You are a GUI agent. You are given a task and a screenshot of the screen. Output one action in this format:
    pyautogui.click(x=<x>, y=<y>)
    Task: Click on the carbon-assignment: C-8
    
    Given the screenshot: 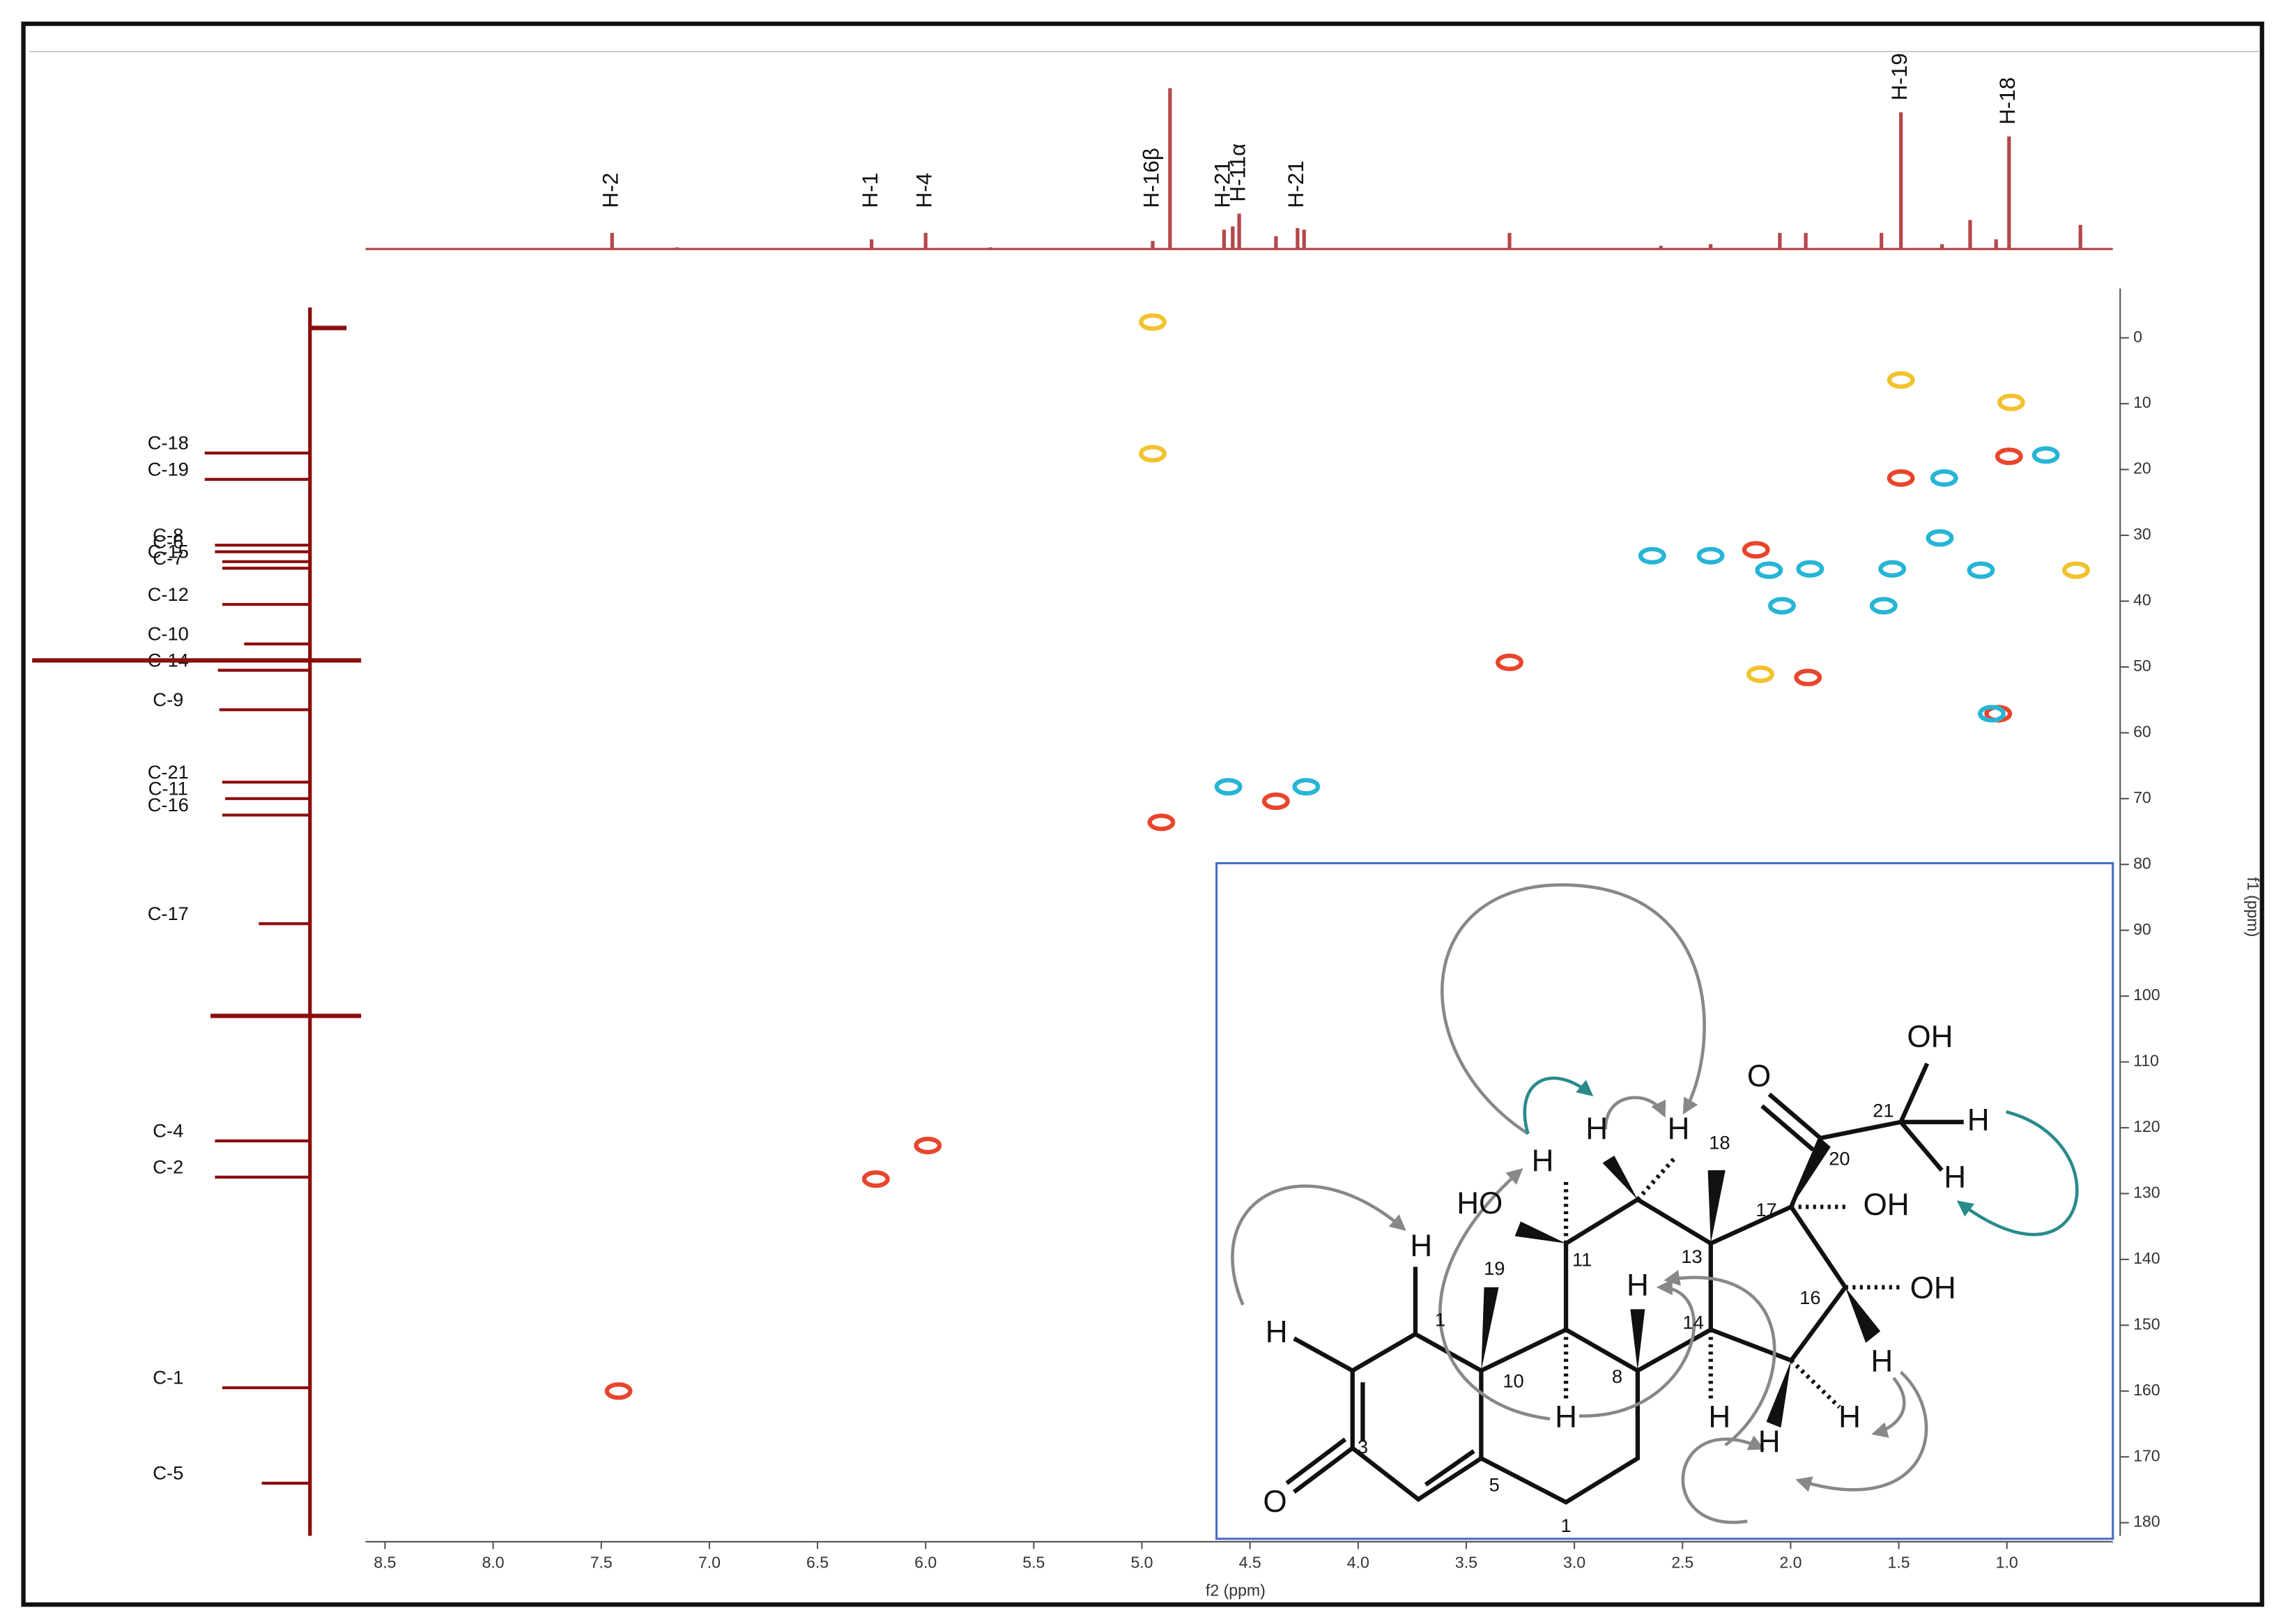 What is the action you would take?
    pyautogui.click(x=168, y=535)
    